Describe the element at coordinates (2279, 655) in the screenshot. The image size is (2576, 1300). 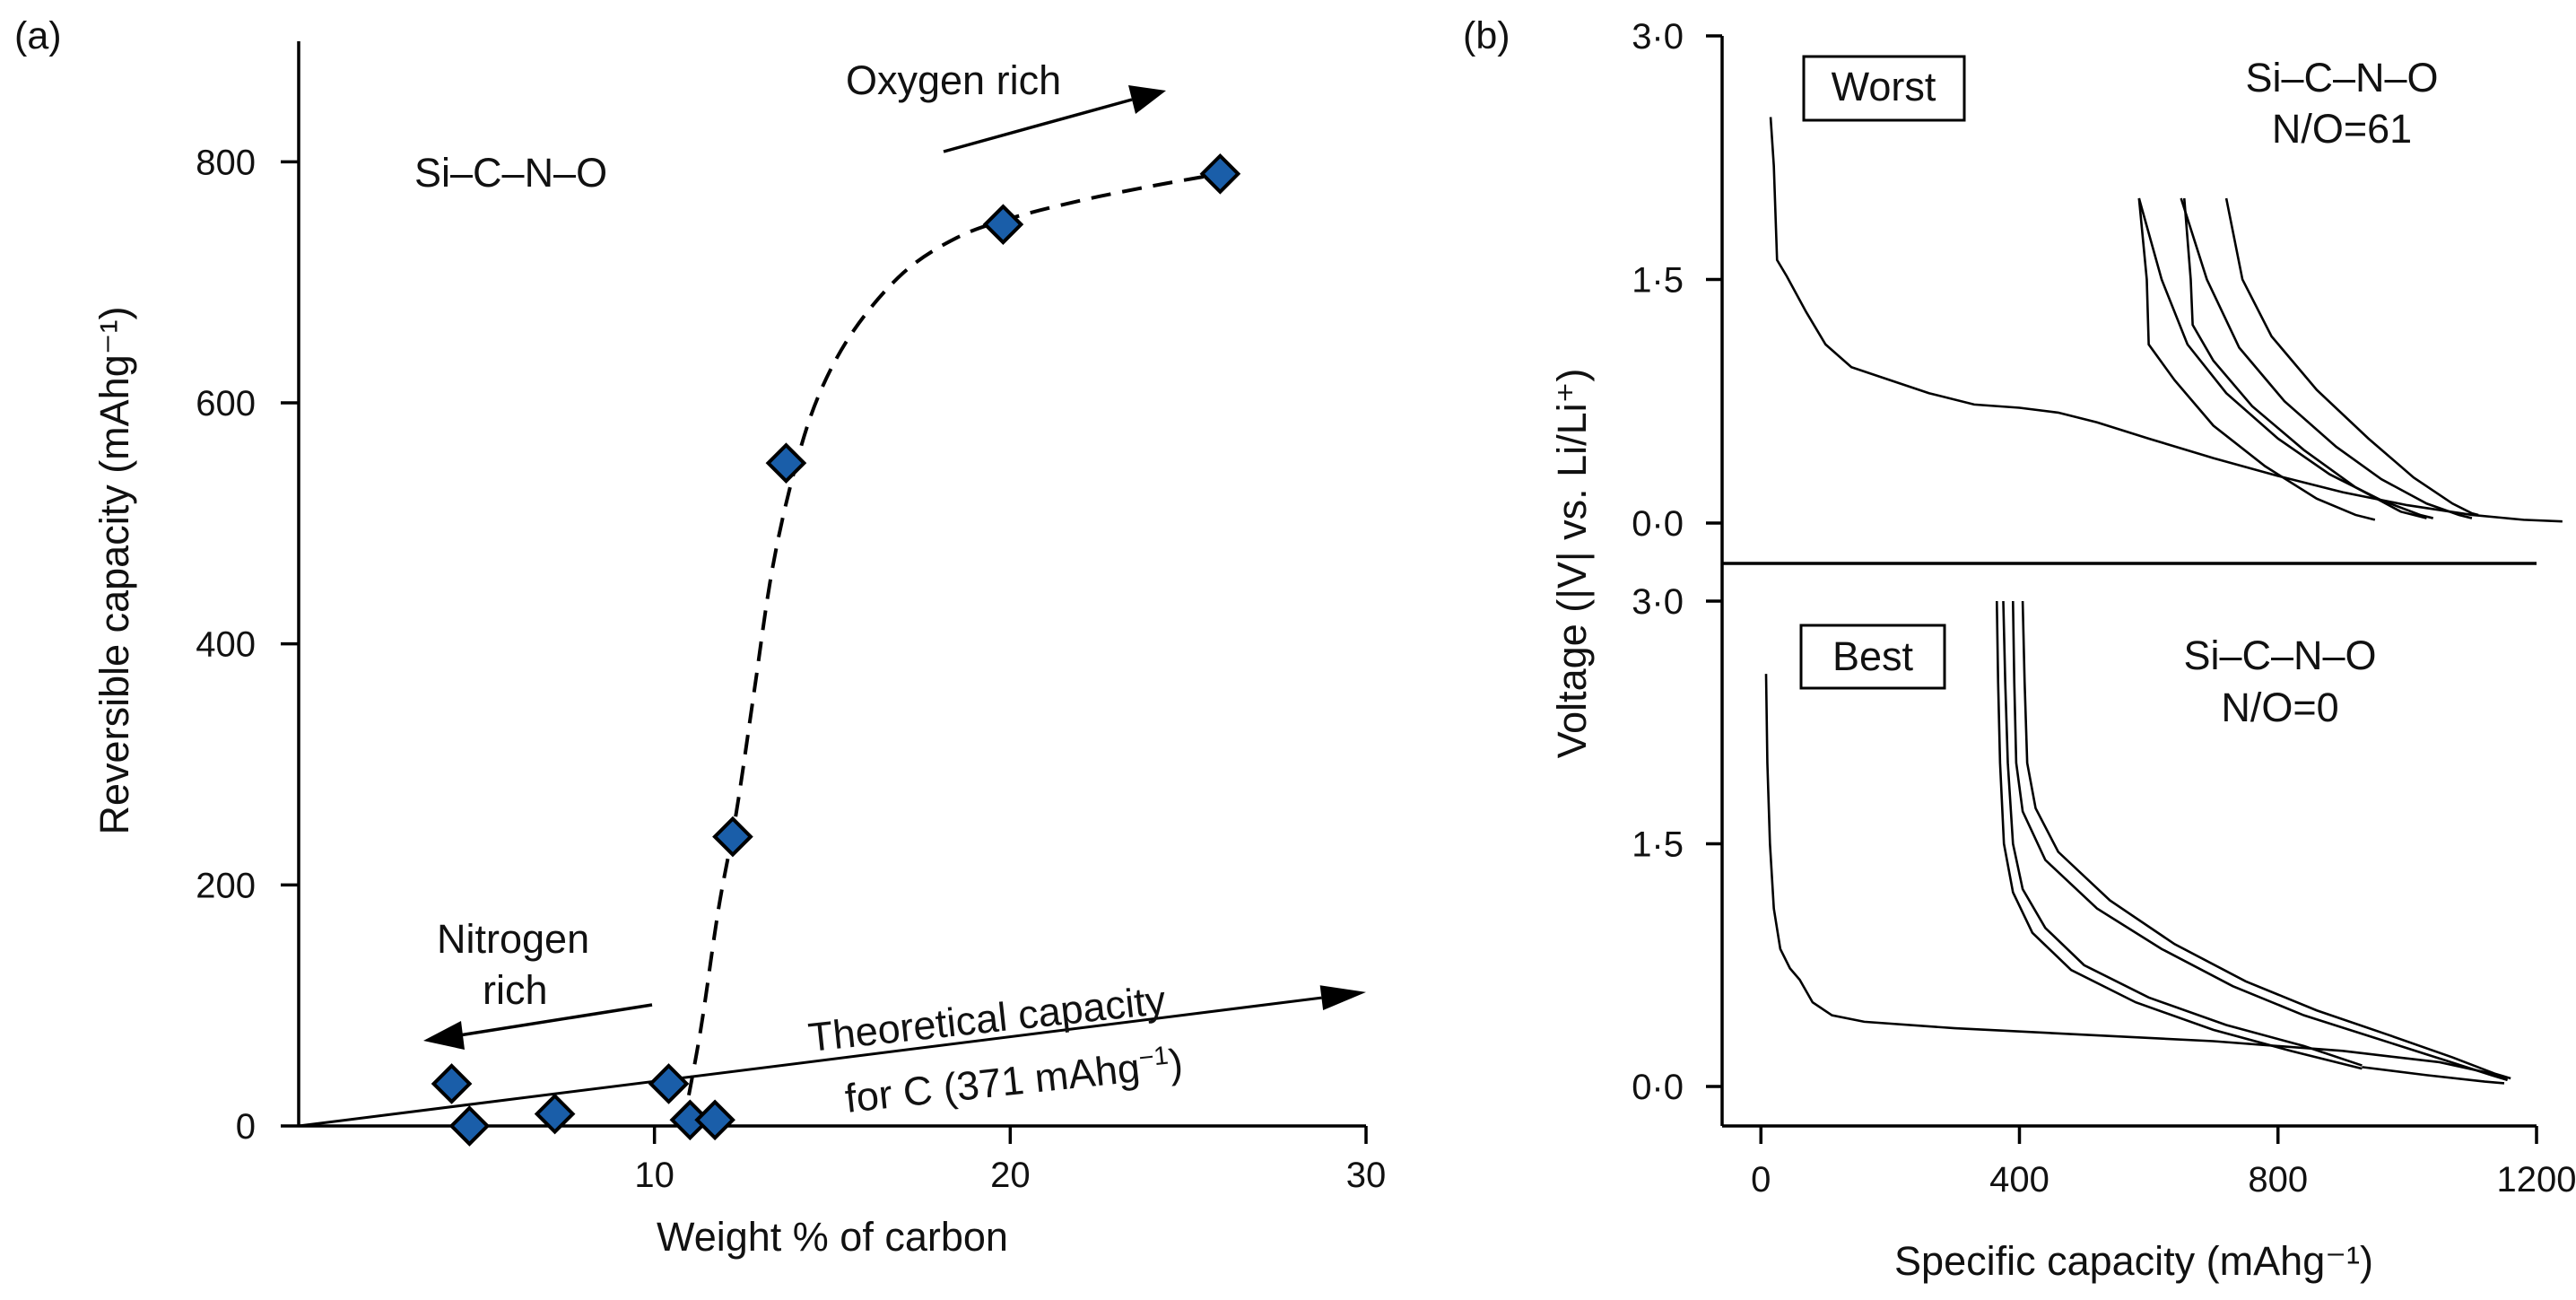
I see `best-system-label: Si–C–N–O` at that location.